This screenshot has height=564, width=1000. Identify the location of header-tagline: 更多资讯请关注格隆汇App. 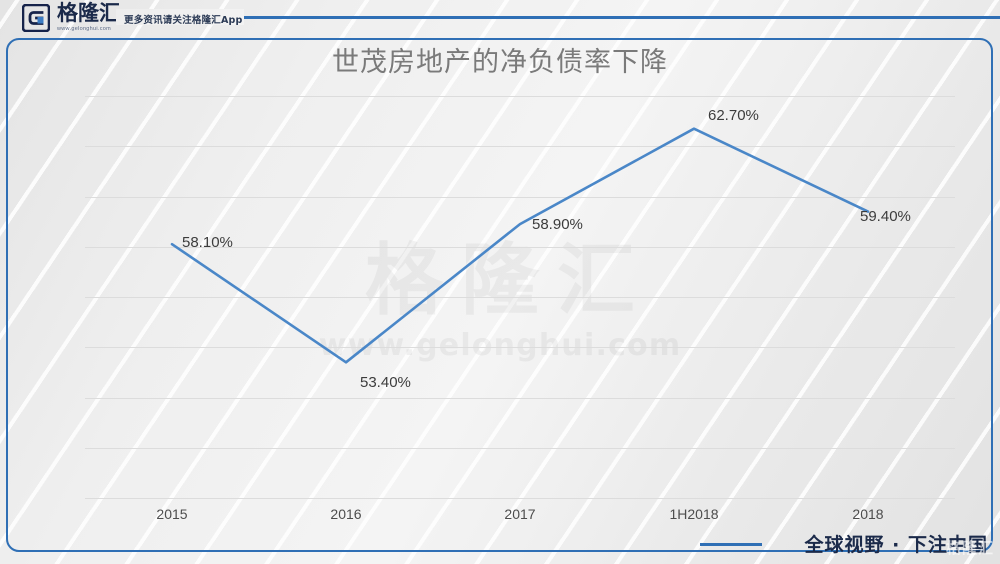
(183, 20).